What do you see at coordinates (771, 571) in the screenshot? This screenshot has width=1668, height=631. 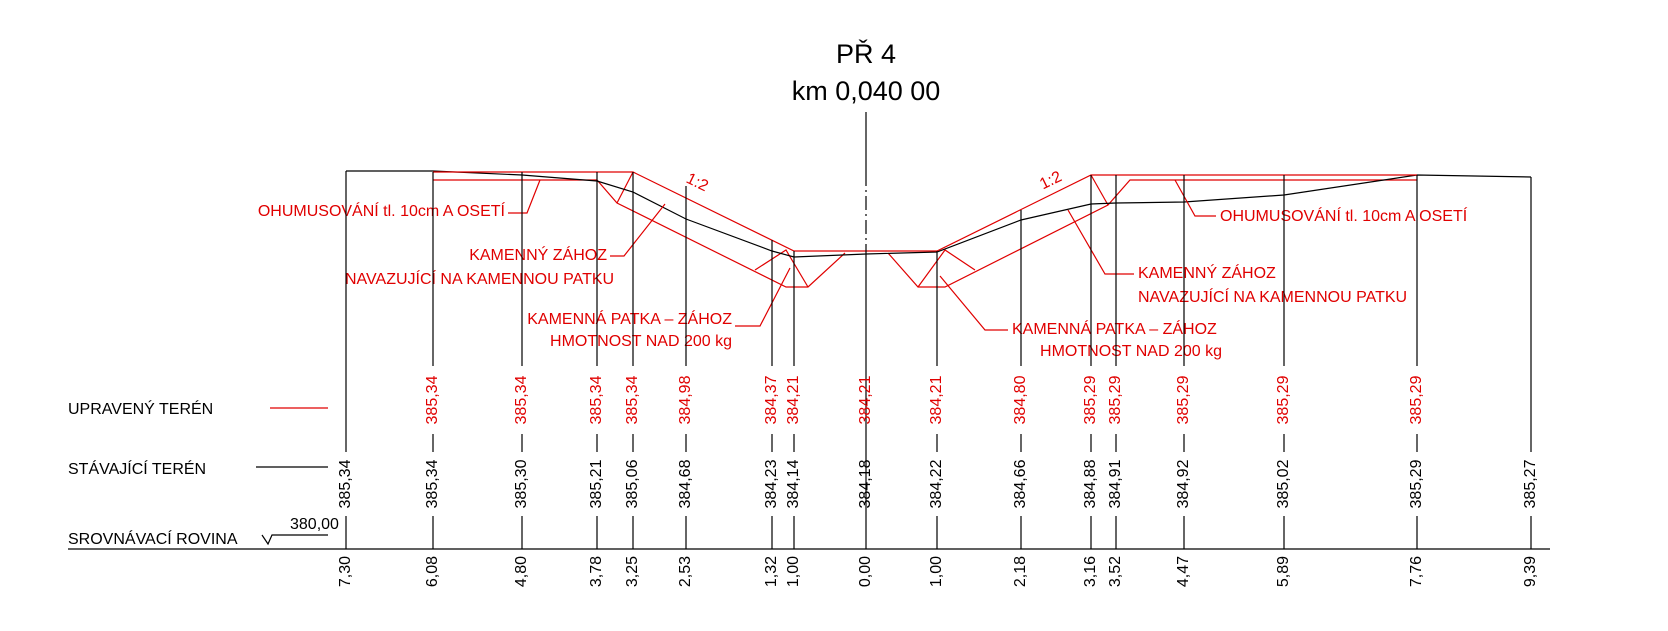 I see `offset: 1,32` at bounding box center [771, 571].